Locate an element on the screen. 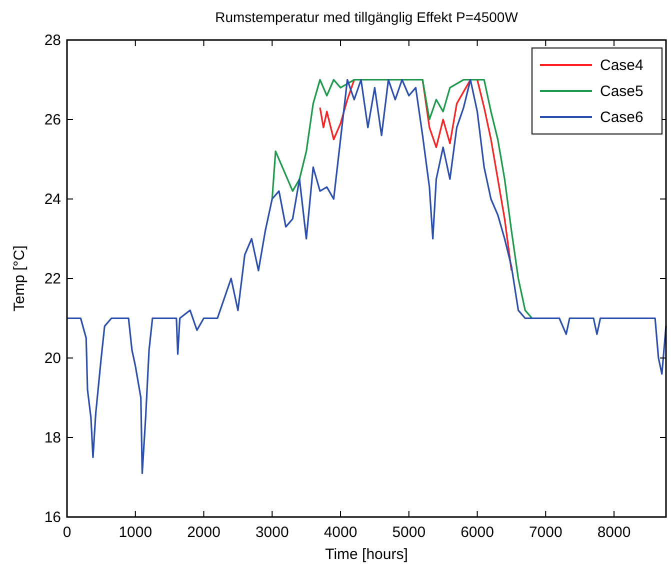 The width and height of the screenshot is (671, 571). y-tick-label: 28 is located at coordinates (52, 40).